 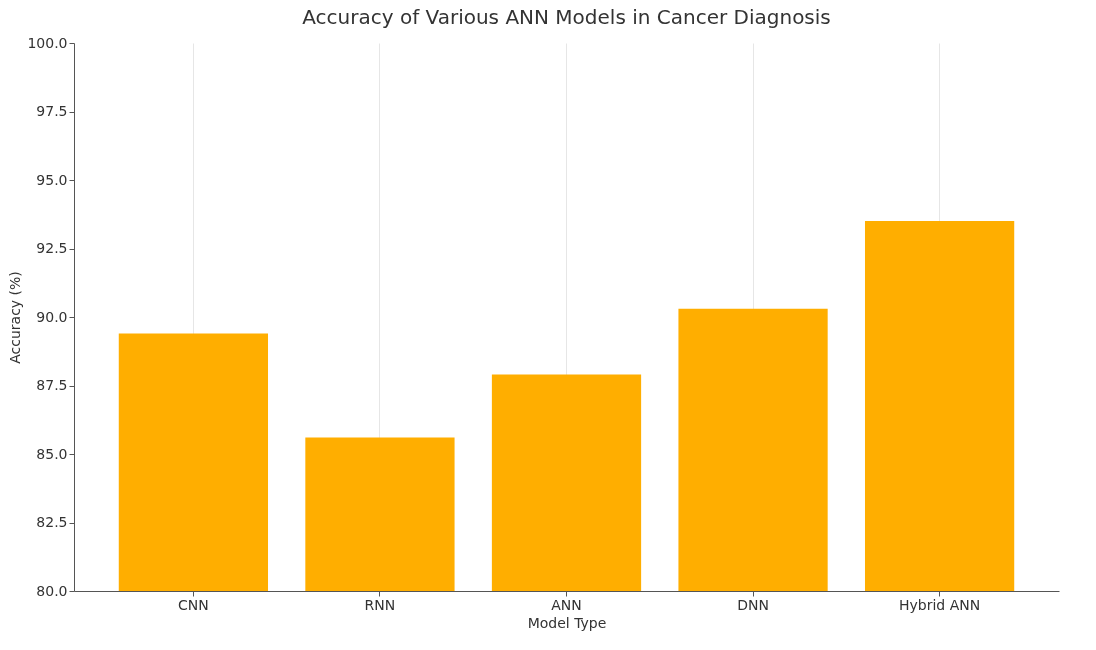 What do you see at coordinates (52, 316) in the screenshot?
I see `y-tick-label: 90.0` at bounding box center [52, 316].